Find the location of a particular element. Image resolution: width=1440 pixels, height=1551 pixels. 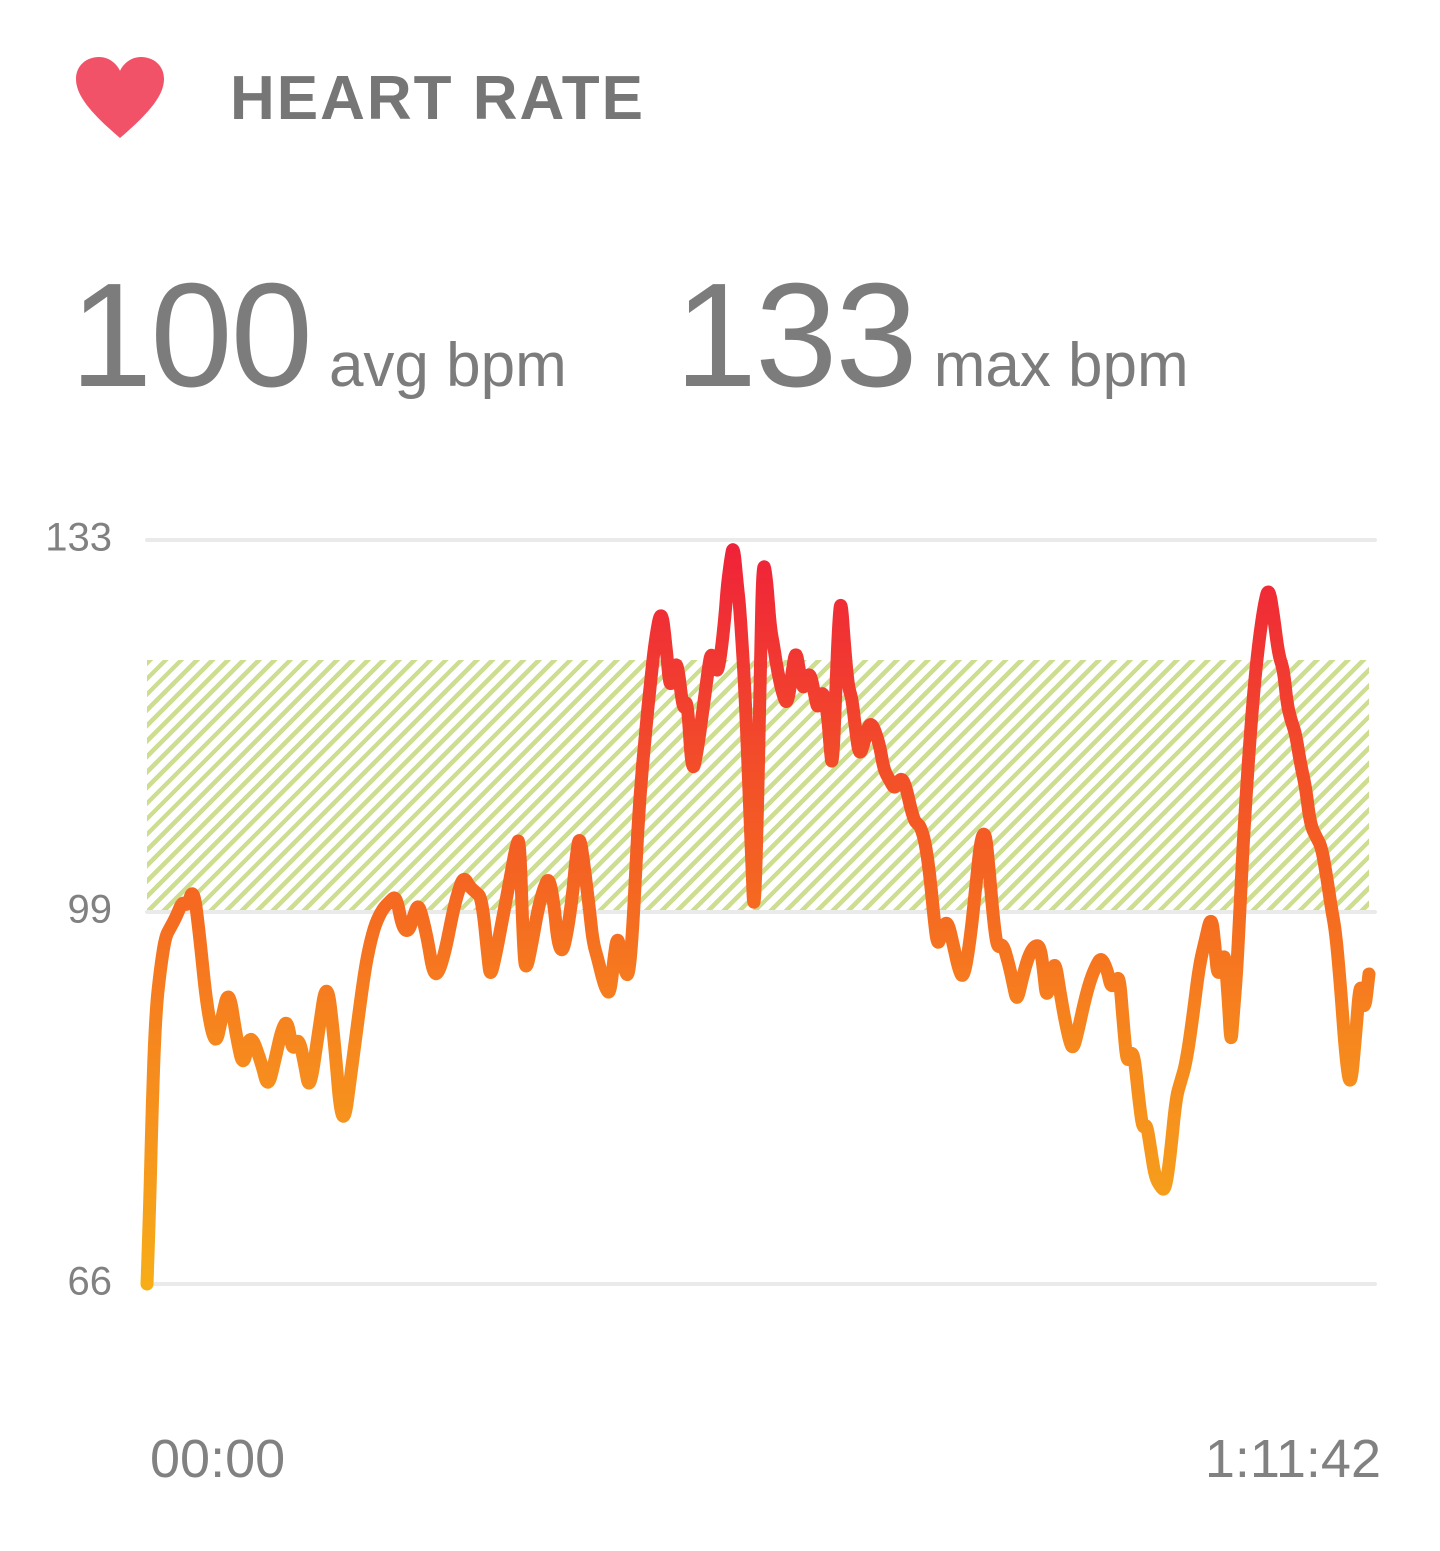

heart-icon-shape is located at coordinates (120, 97).